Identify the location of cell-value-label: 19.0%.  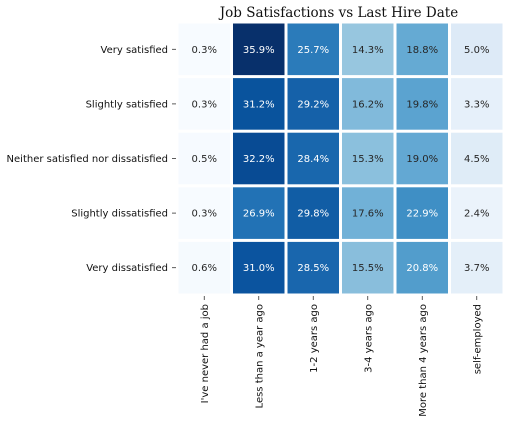
(422, 159).